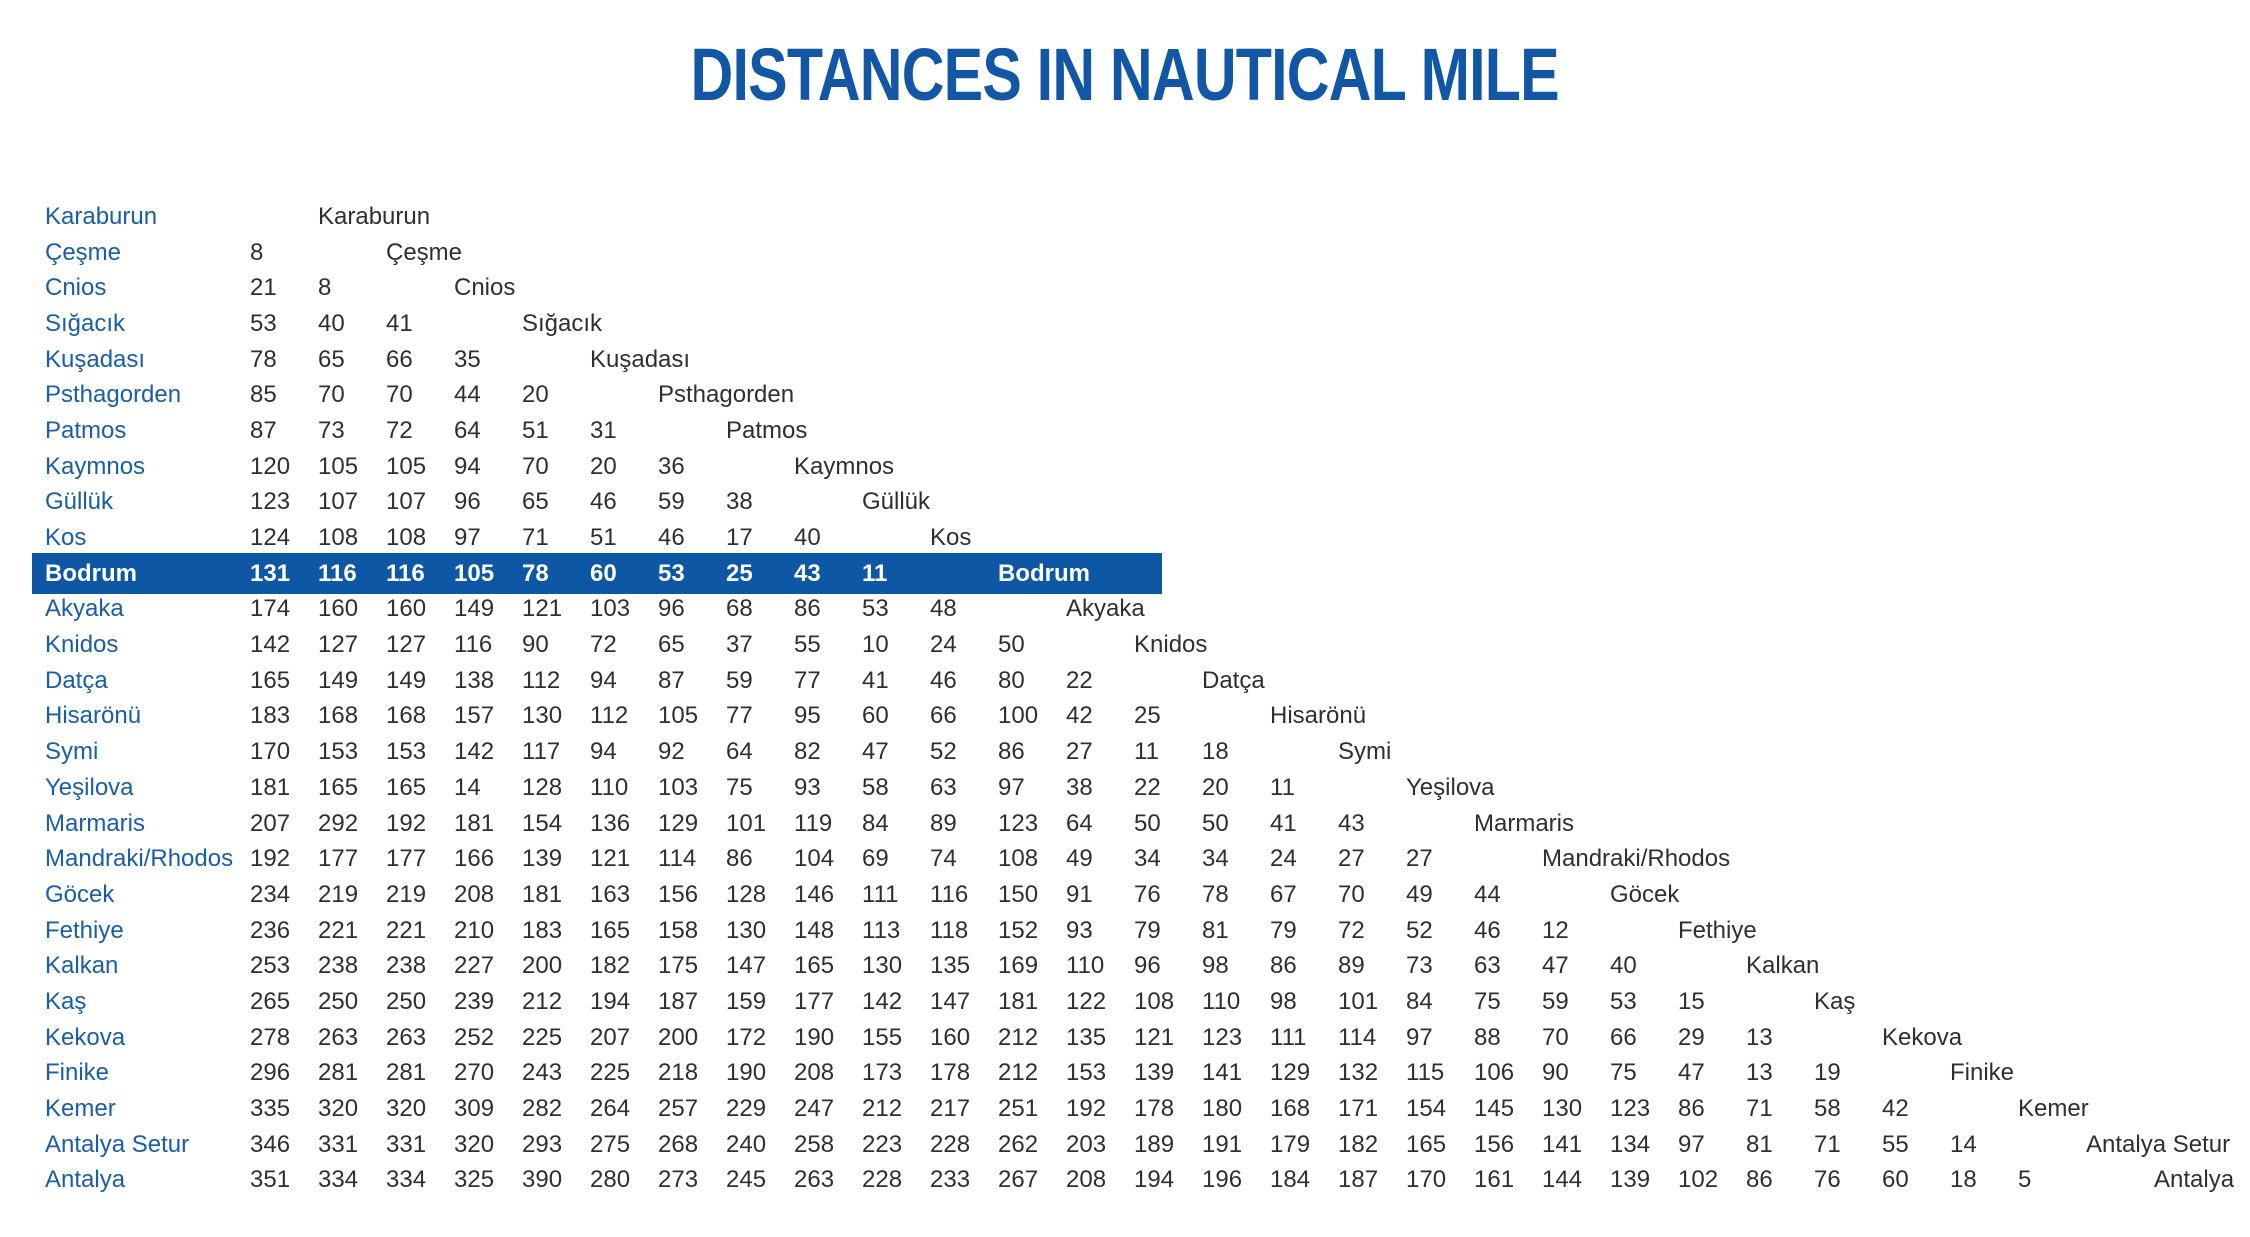  Describe the element at coordinates (1494, 1180) in the screenshot. I see `distance-cell: 161` at that location.